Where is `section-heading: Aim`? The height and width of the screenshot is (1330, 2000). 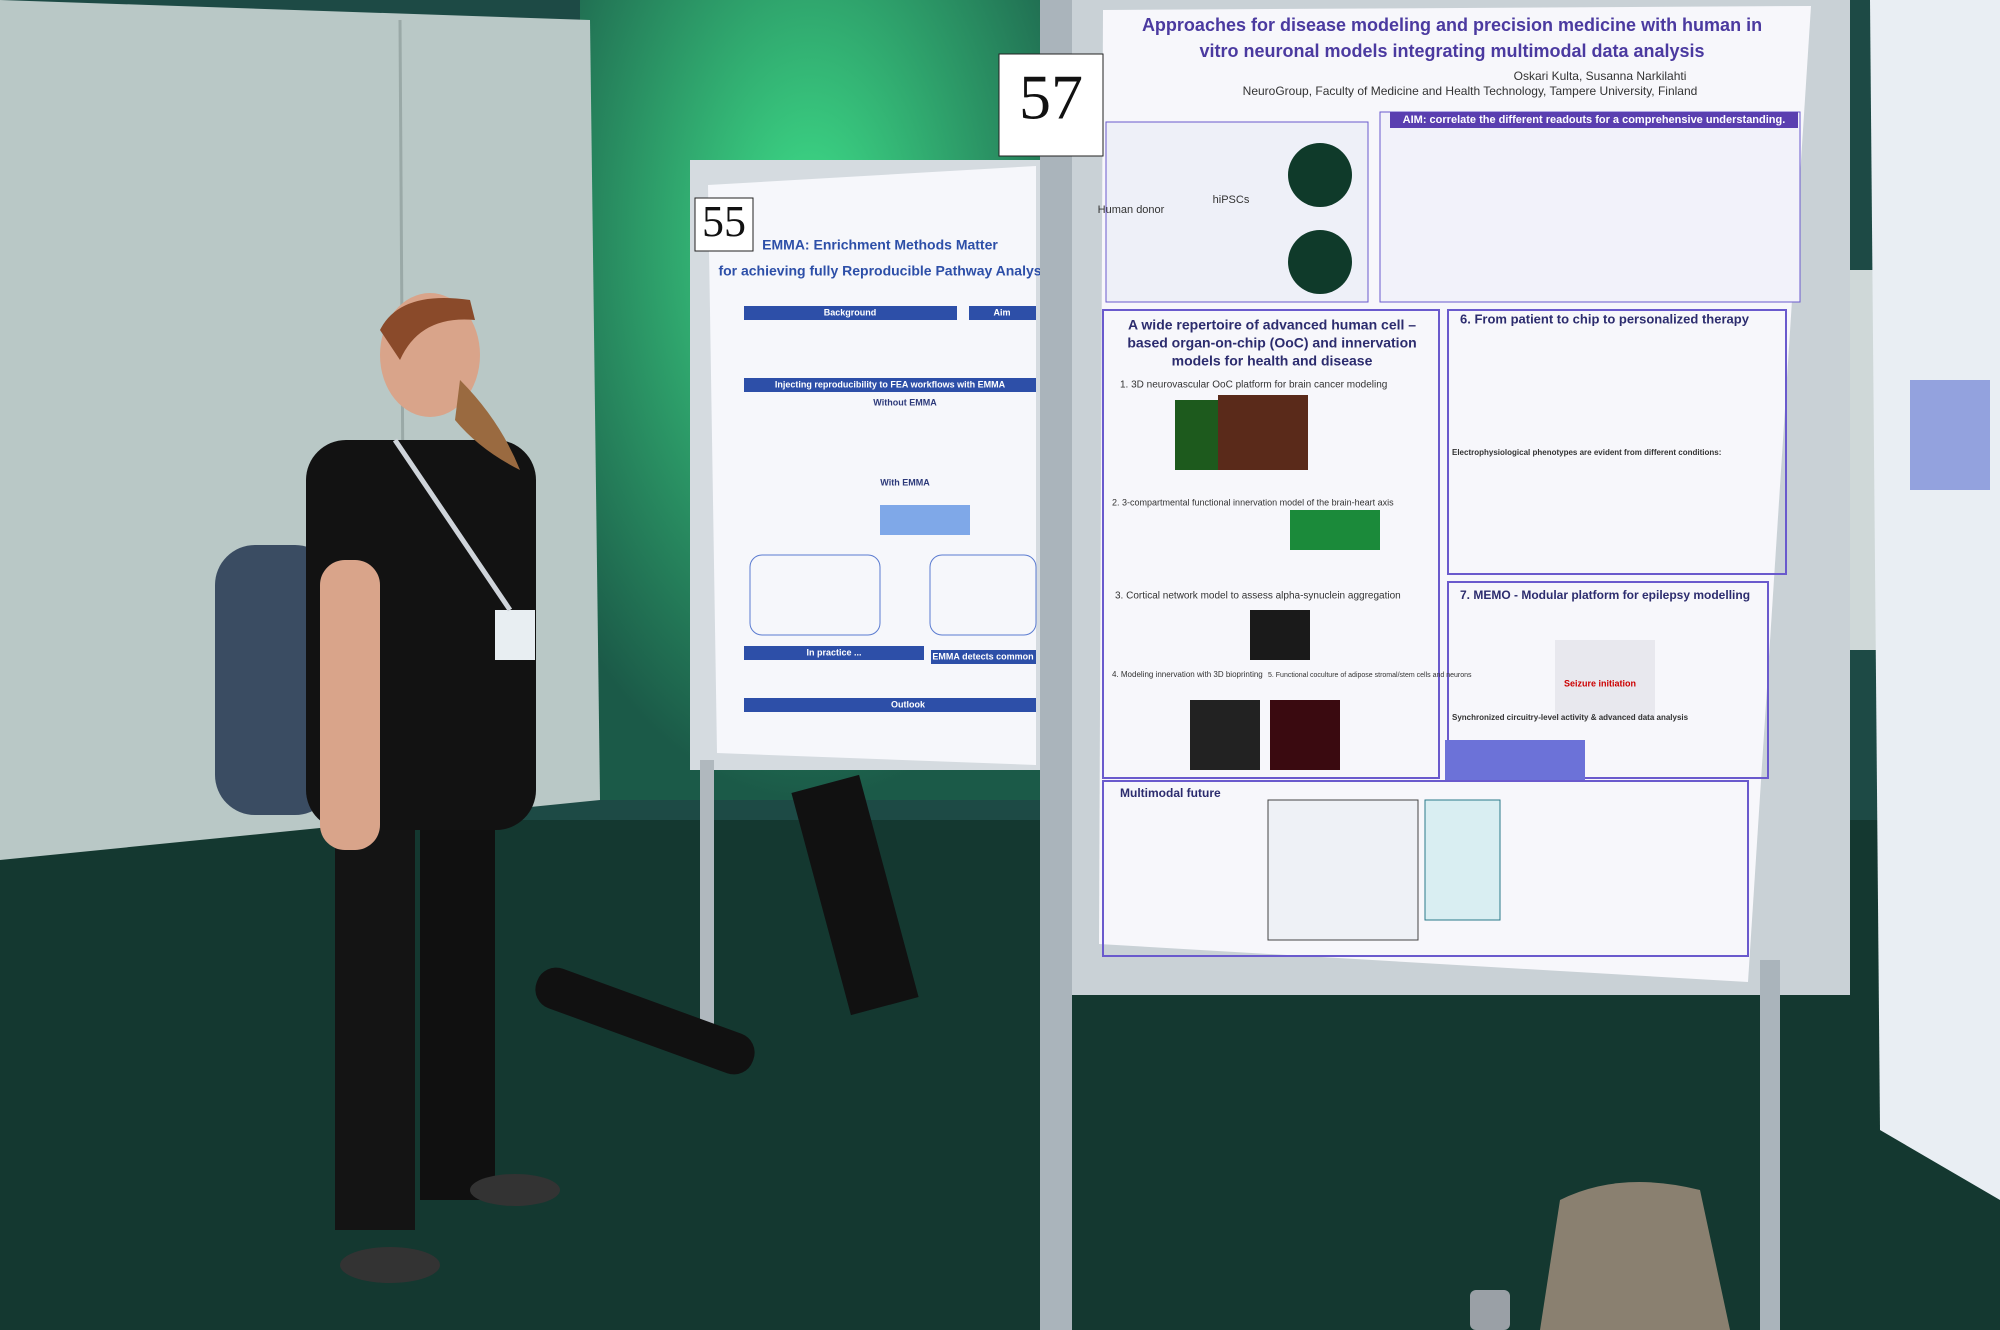 section-heading: Aim is located at coordinates (1001, 312).